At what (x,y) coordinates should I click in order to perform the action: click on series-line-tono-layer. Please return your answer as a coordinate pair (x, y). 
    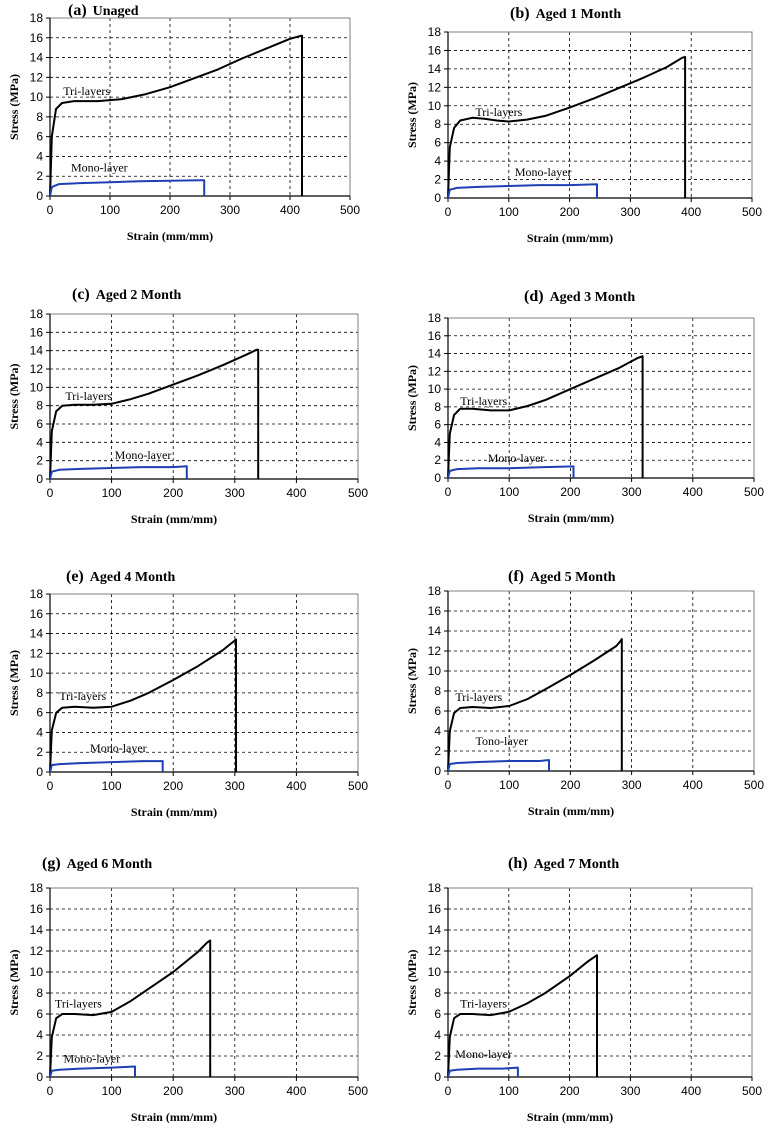
    Looking at the image, I should click on (498, 765).